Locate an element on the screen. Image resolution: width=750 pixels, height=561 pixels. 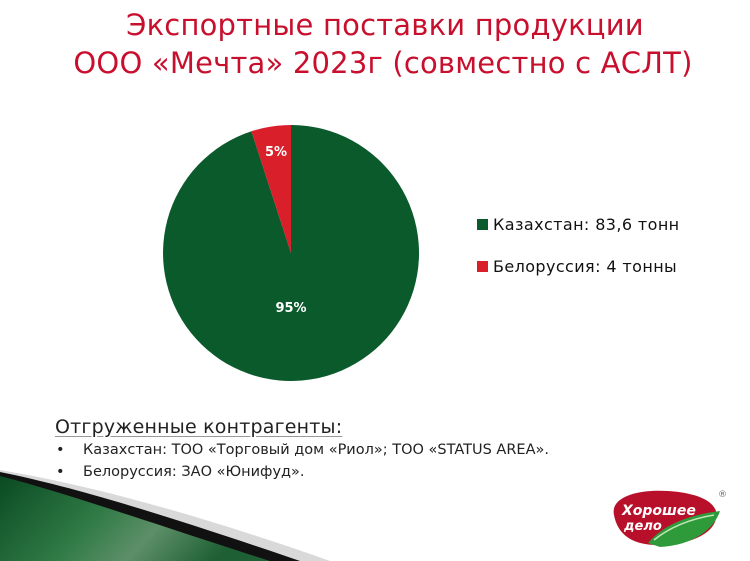
title-line-2: ООО «Мечта» 2023г (совместно с АСЛТ) is located at coordinates (383, 63).